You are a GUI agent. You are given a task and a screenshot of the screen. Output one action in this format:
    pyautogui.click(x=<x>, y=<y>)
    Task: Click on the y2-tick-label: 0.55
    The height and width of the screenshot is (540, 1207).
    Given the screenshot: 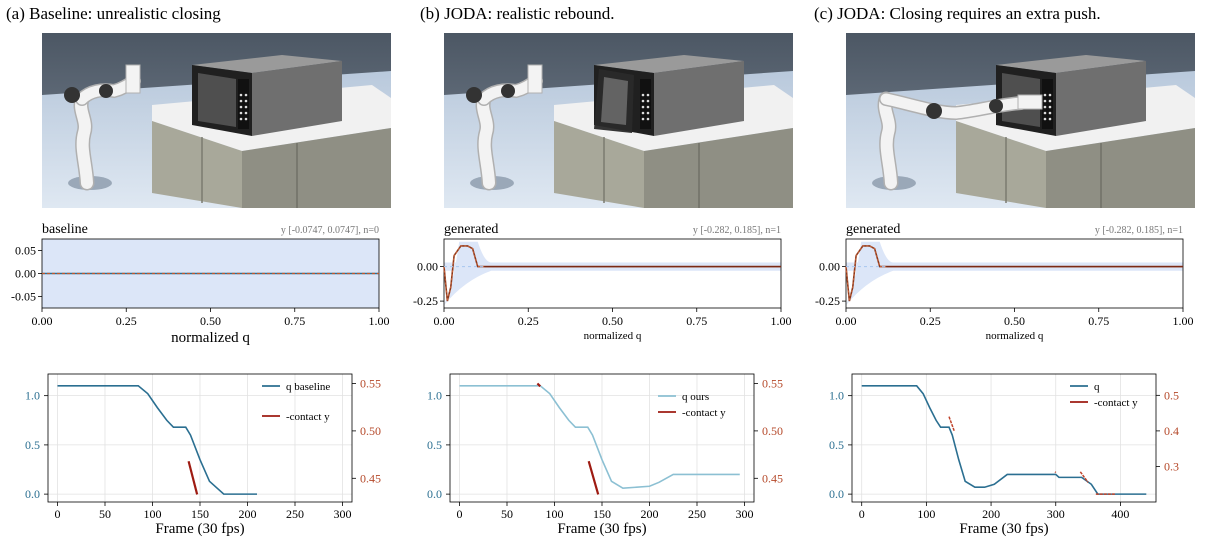 What is the action you would take?
    pyautogui.click(x=772, y=383)
    